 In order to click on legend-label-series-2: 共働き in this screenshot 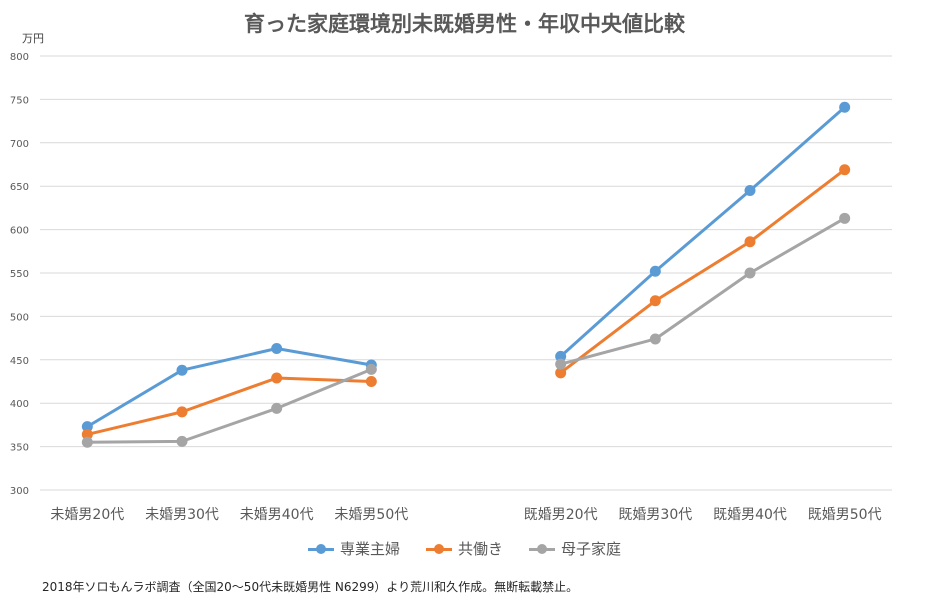, I will do `click(480, 549)`.